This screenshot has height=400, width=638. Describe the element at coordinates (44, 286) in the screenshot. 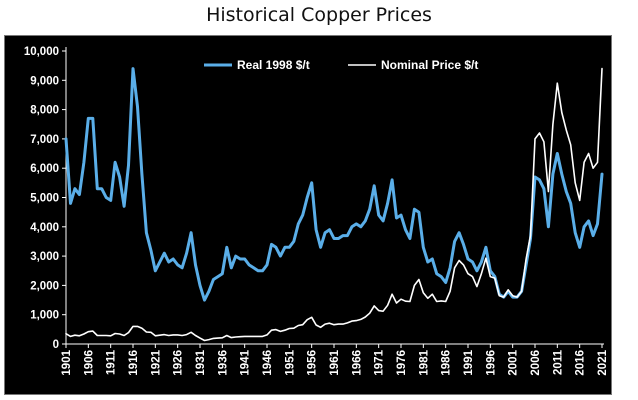

I see `y-tick-label: 2,000` at that location.